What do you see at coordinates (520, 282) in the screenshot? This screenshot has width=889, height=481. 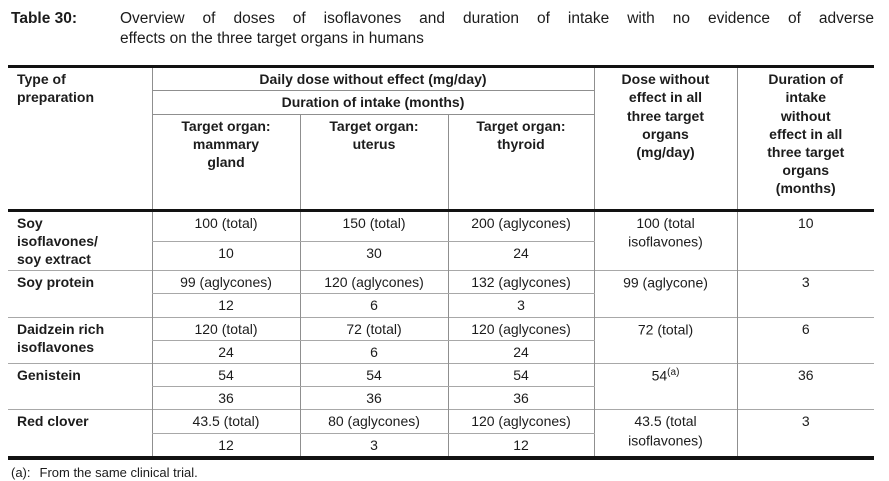 I see `dose-cell: 132 (aglycones)` at bounding box center [520, 282].